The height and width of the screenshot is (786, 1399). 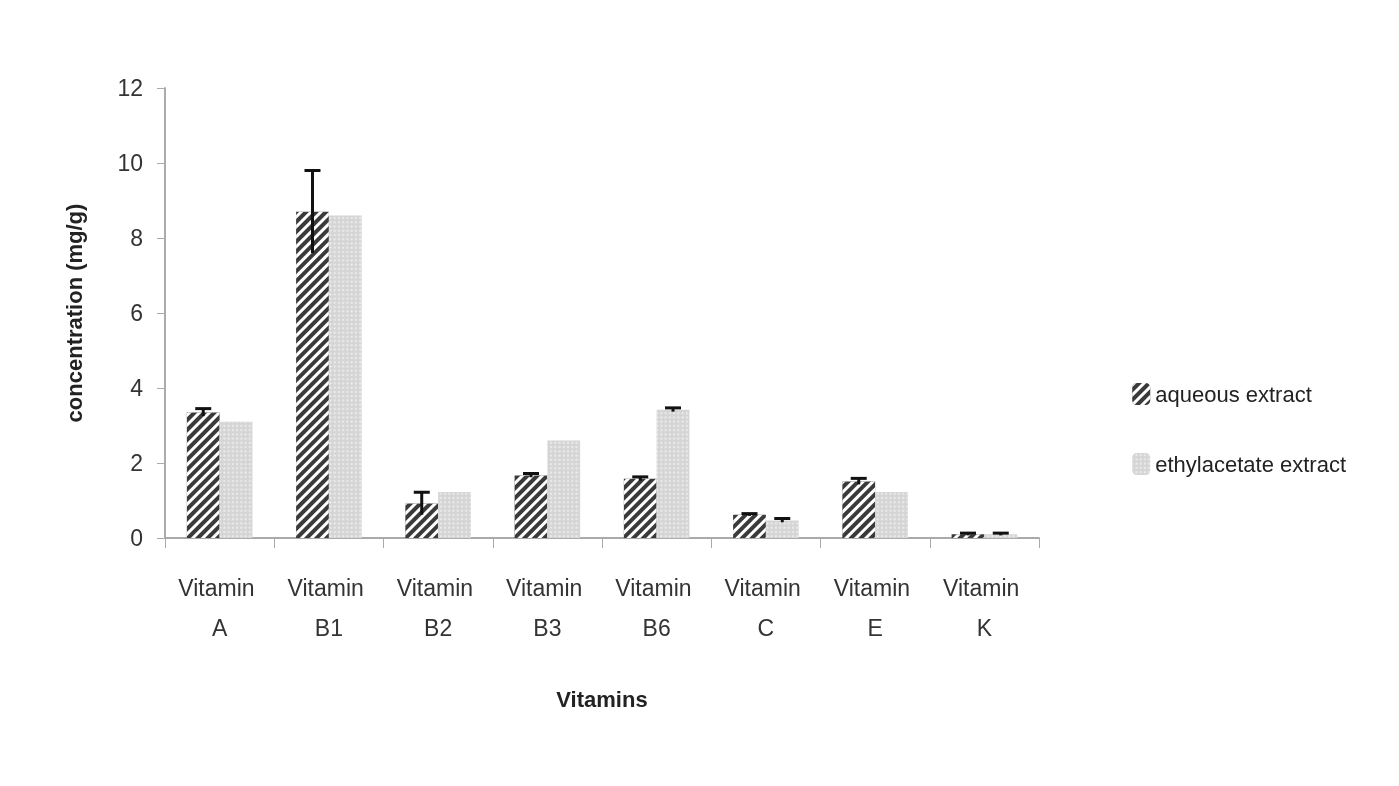 What do you see at coordinates (130, 88) in the screenshot?
I see `y-tick-label: 12` at bounding box center [130, 88].